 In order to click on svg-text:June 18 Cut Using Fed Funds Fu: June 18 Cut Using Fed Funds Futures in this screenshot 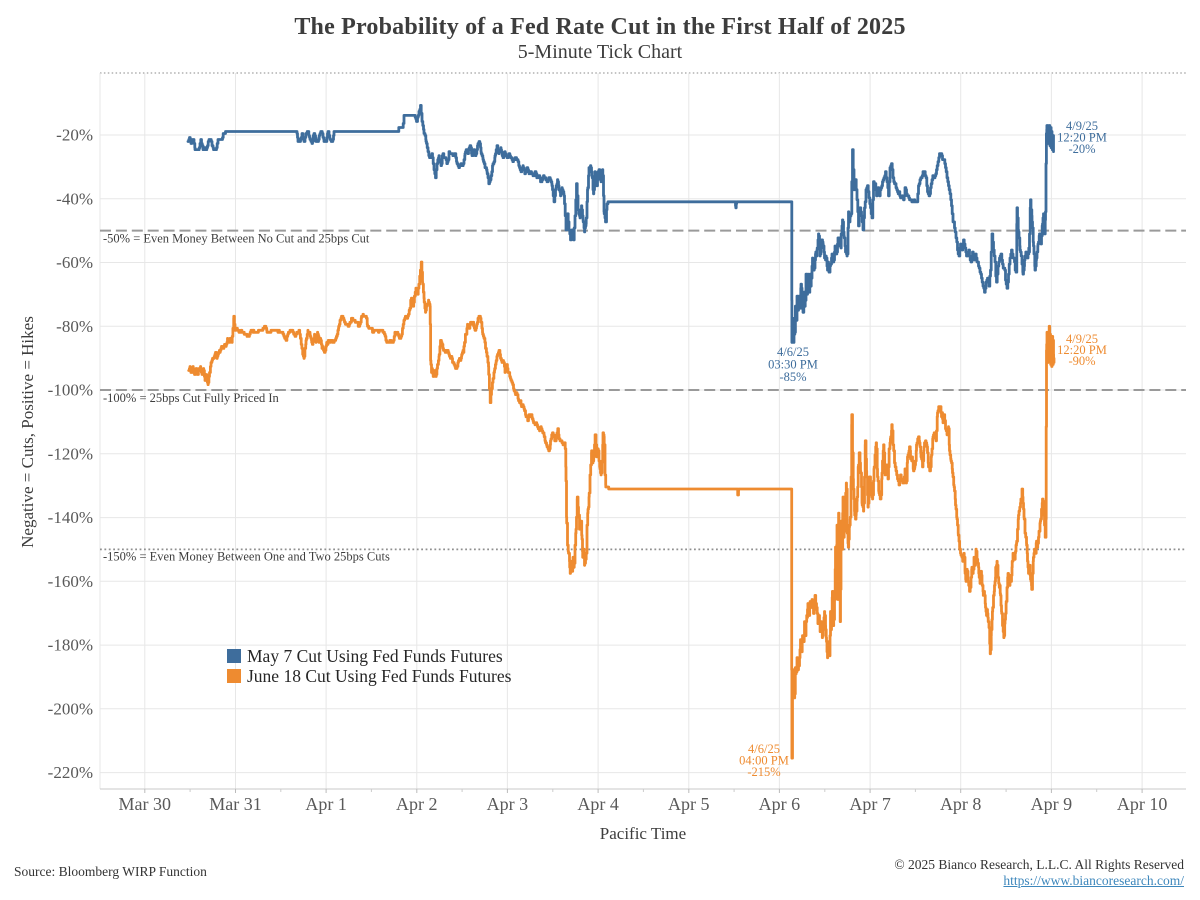, I will do `click(379, 676)`.